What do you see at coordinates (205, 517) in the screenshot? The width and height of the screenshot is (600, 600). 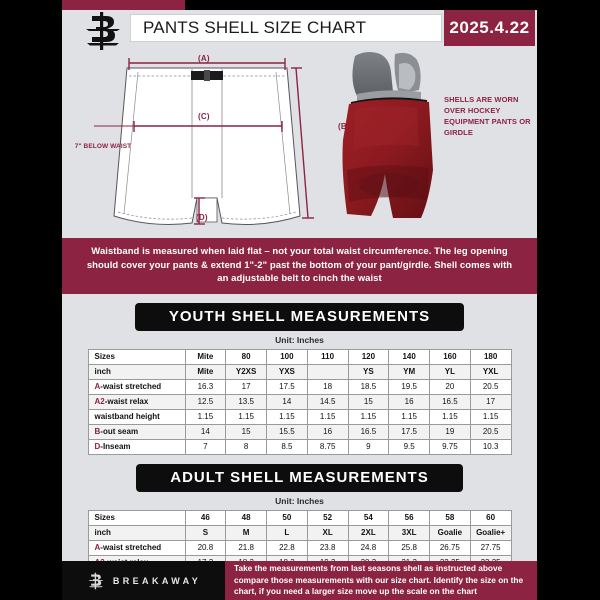 I see `size-header-cell: 46` at bounding box center [205, 517].